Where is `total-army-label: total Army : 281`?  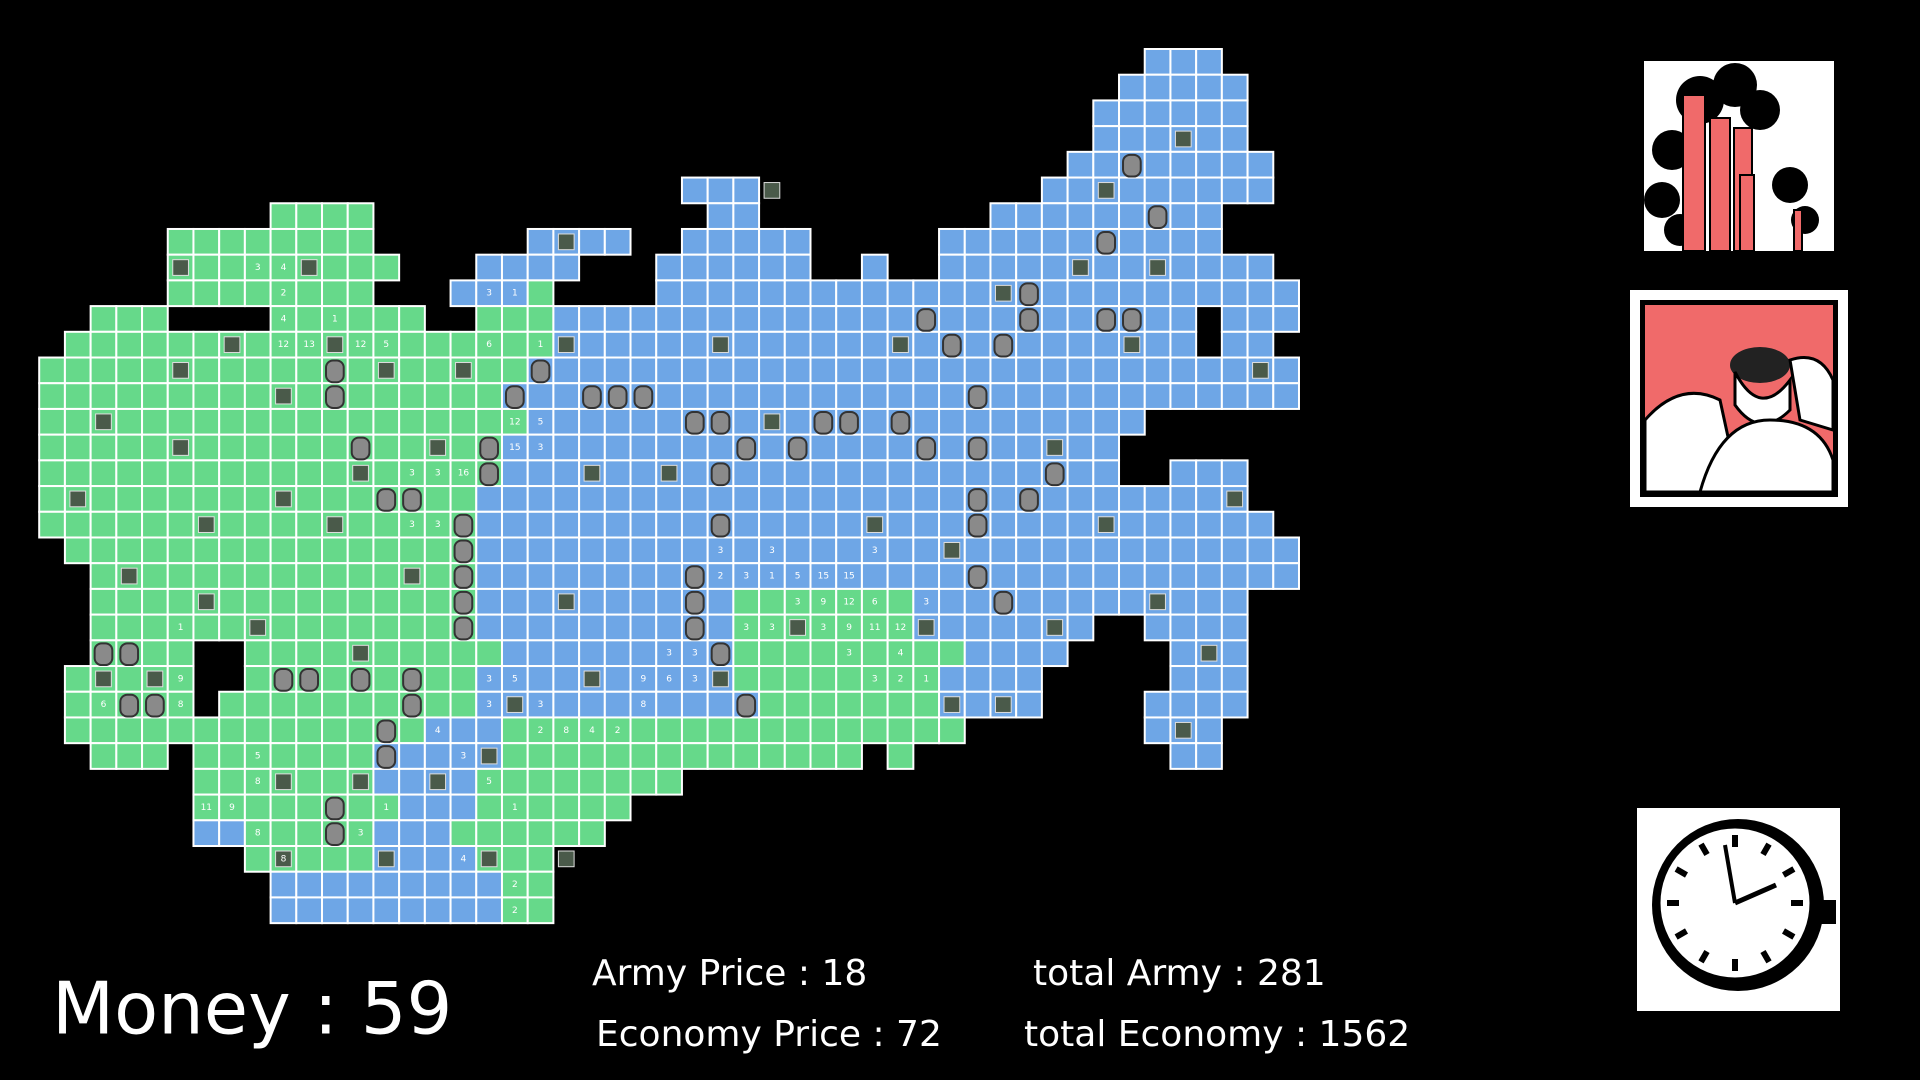
total-army-label: total Army : 281 is located at coordinates (1179, 973).